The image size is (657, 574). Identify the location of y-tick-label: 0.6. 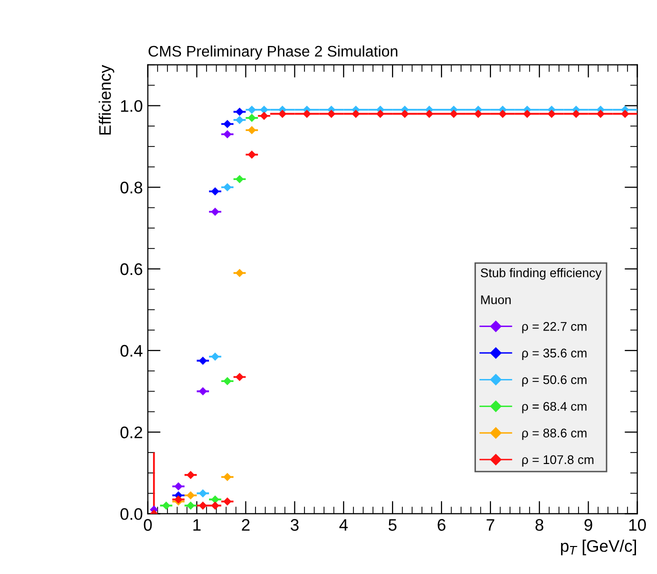
(131, 269).